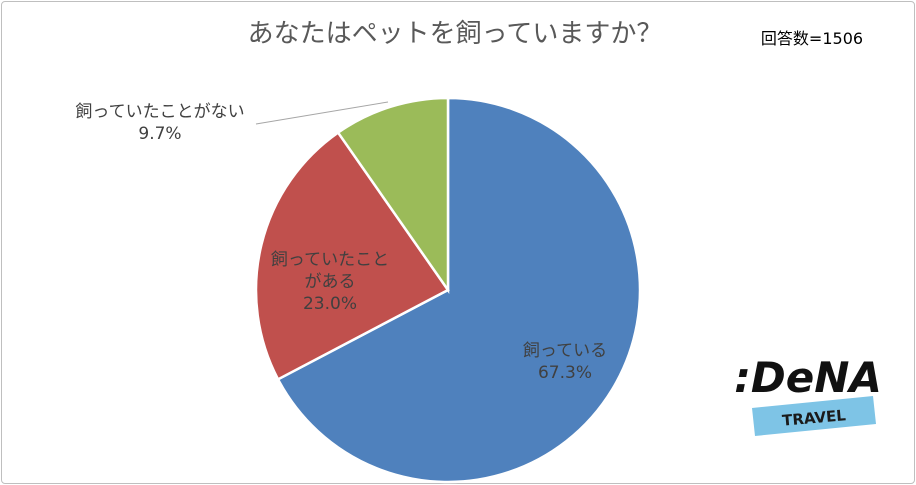  What do you see at coordinates (565, 351) in the screenshot?
I see `category-label: 飼っている` at bounding box center [565, 351].